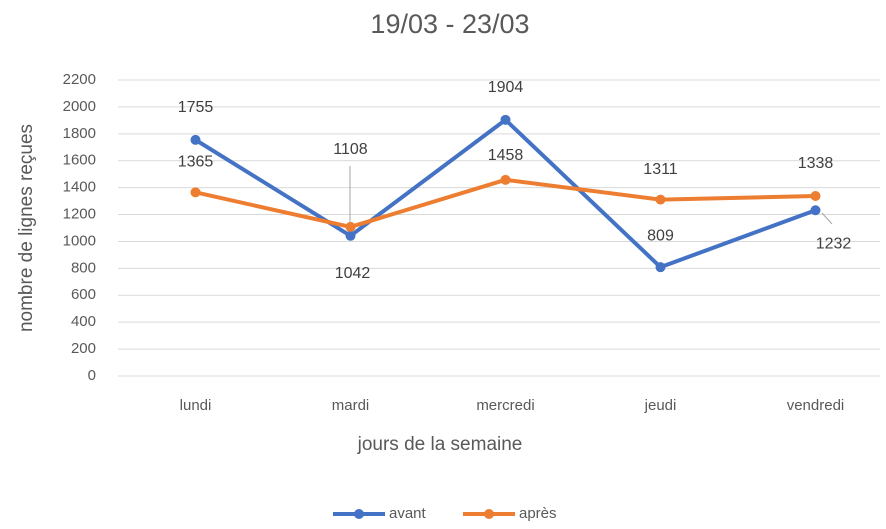 The height and width of the screenshot is (529, 886). What do you see at coordinates (506, 87) in the screenshot?
I see `data-label: 1904` at bounding box center [506, 87].